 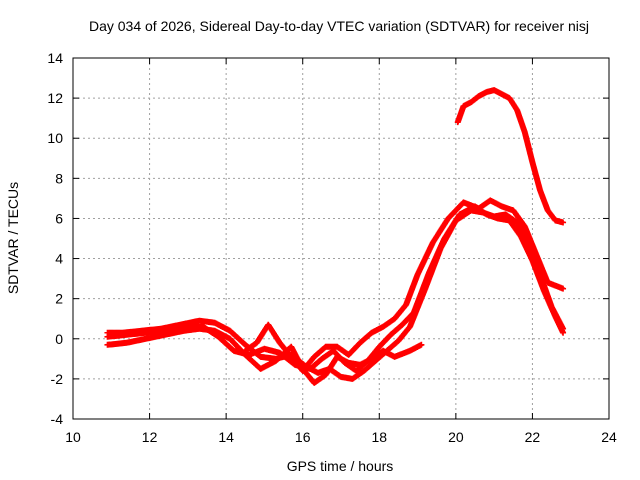 What do you see at coordinates (13, 238) in the screenshot?
I see `y-axis-label: SDTVAR / TECUs` at bounding box center [13, 238].